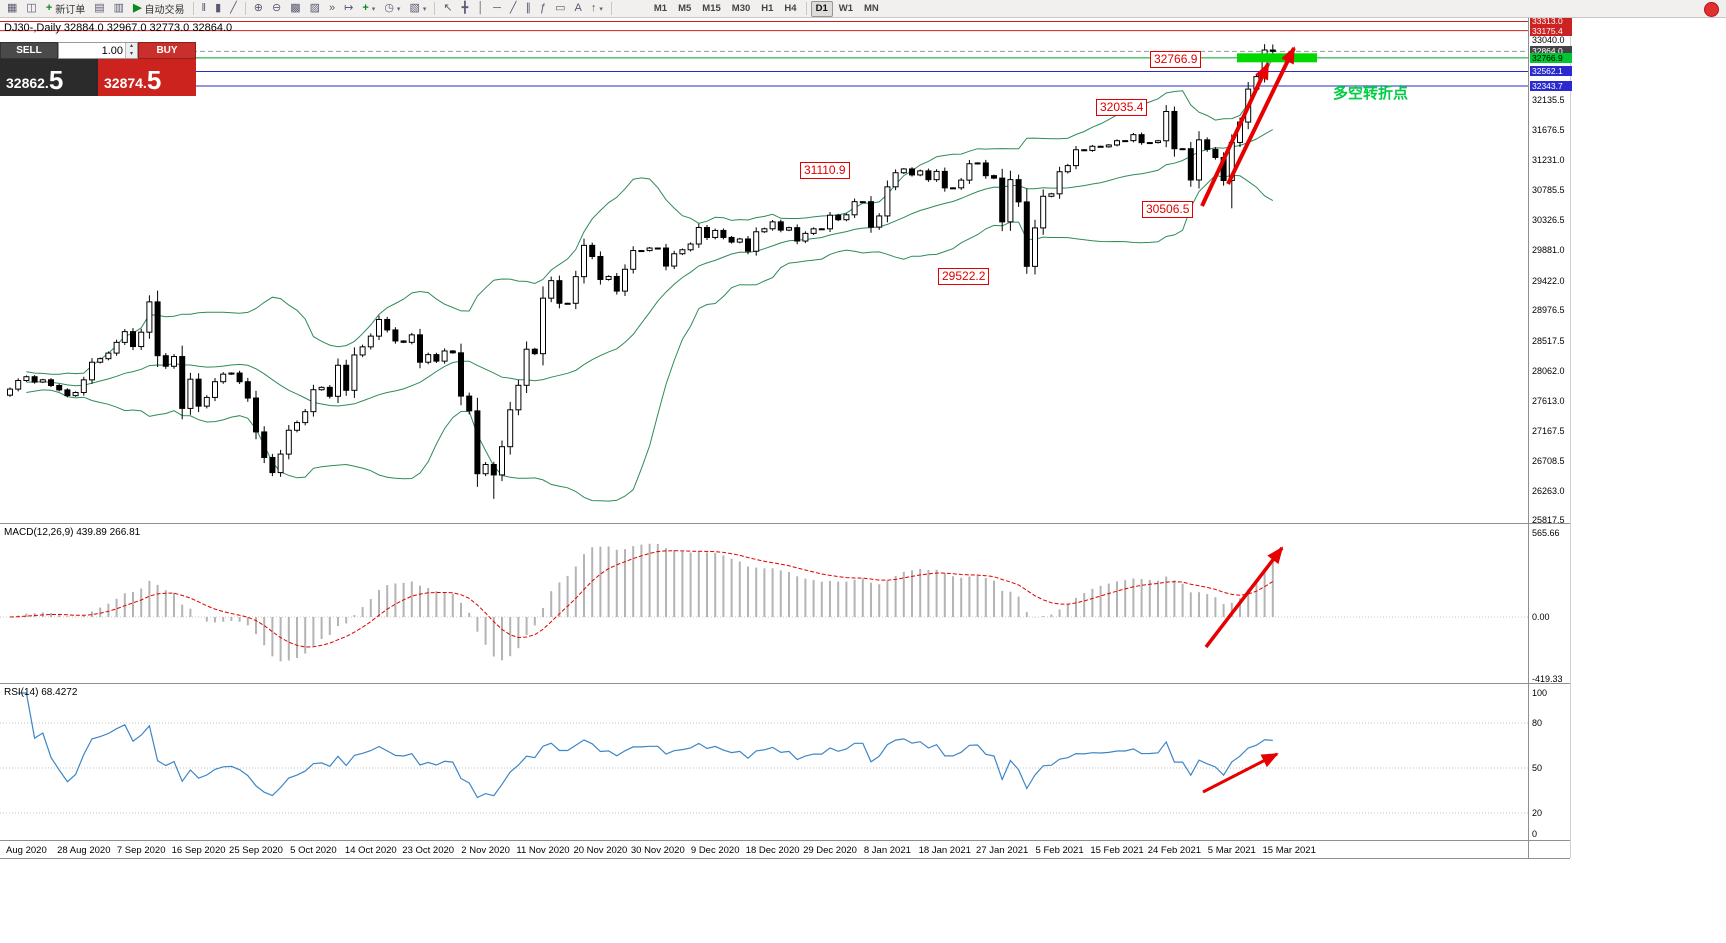 Image resolution: width=1726 pixels, height=943 pixels. What do you see at coordinates (167, 50) in the screenshot?
I see `buy-button: BUY` at bounding box center [167, 50].